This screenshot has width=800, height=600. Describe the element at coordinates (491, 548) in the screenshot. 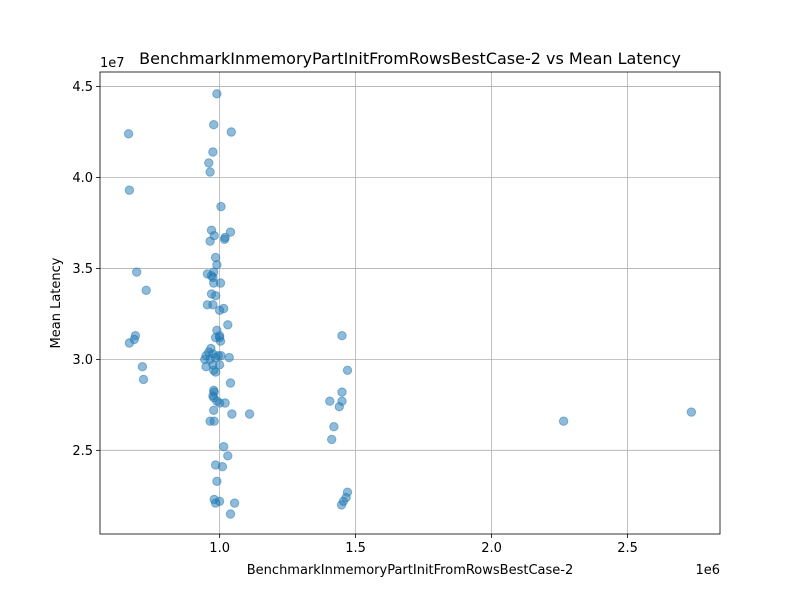

I see `x-tick-label: 2.0` at that location.